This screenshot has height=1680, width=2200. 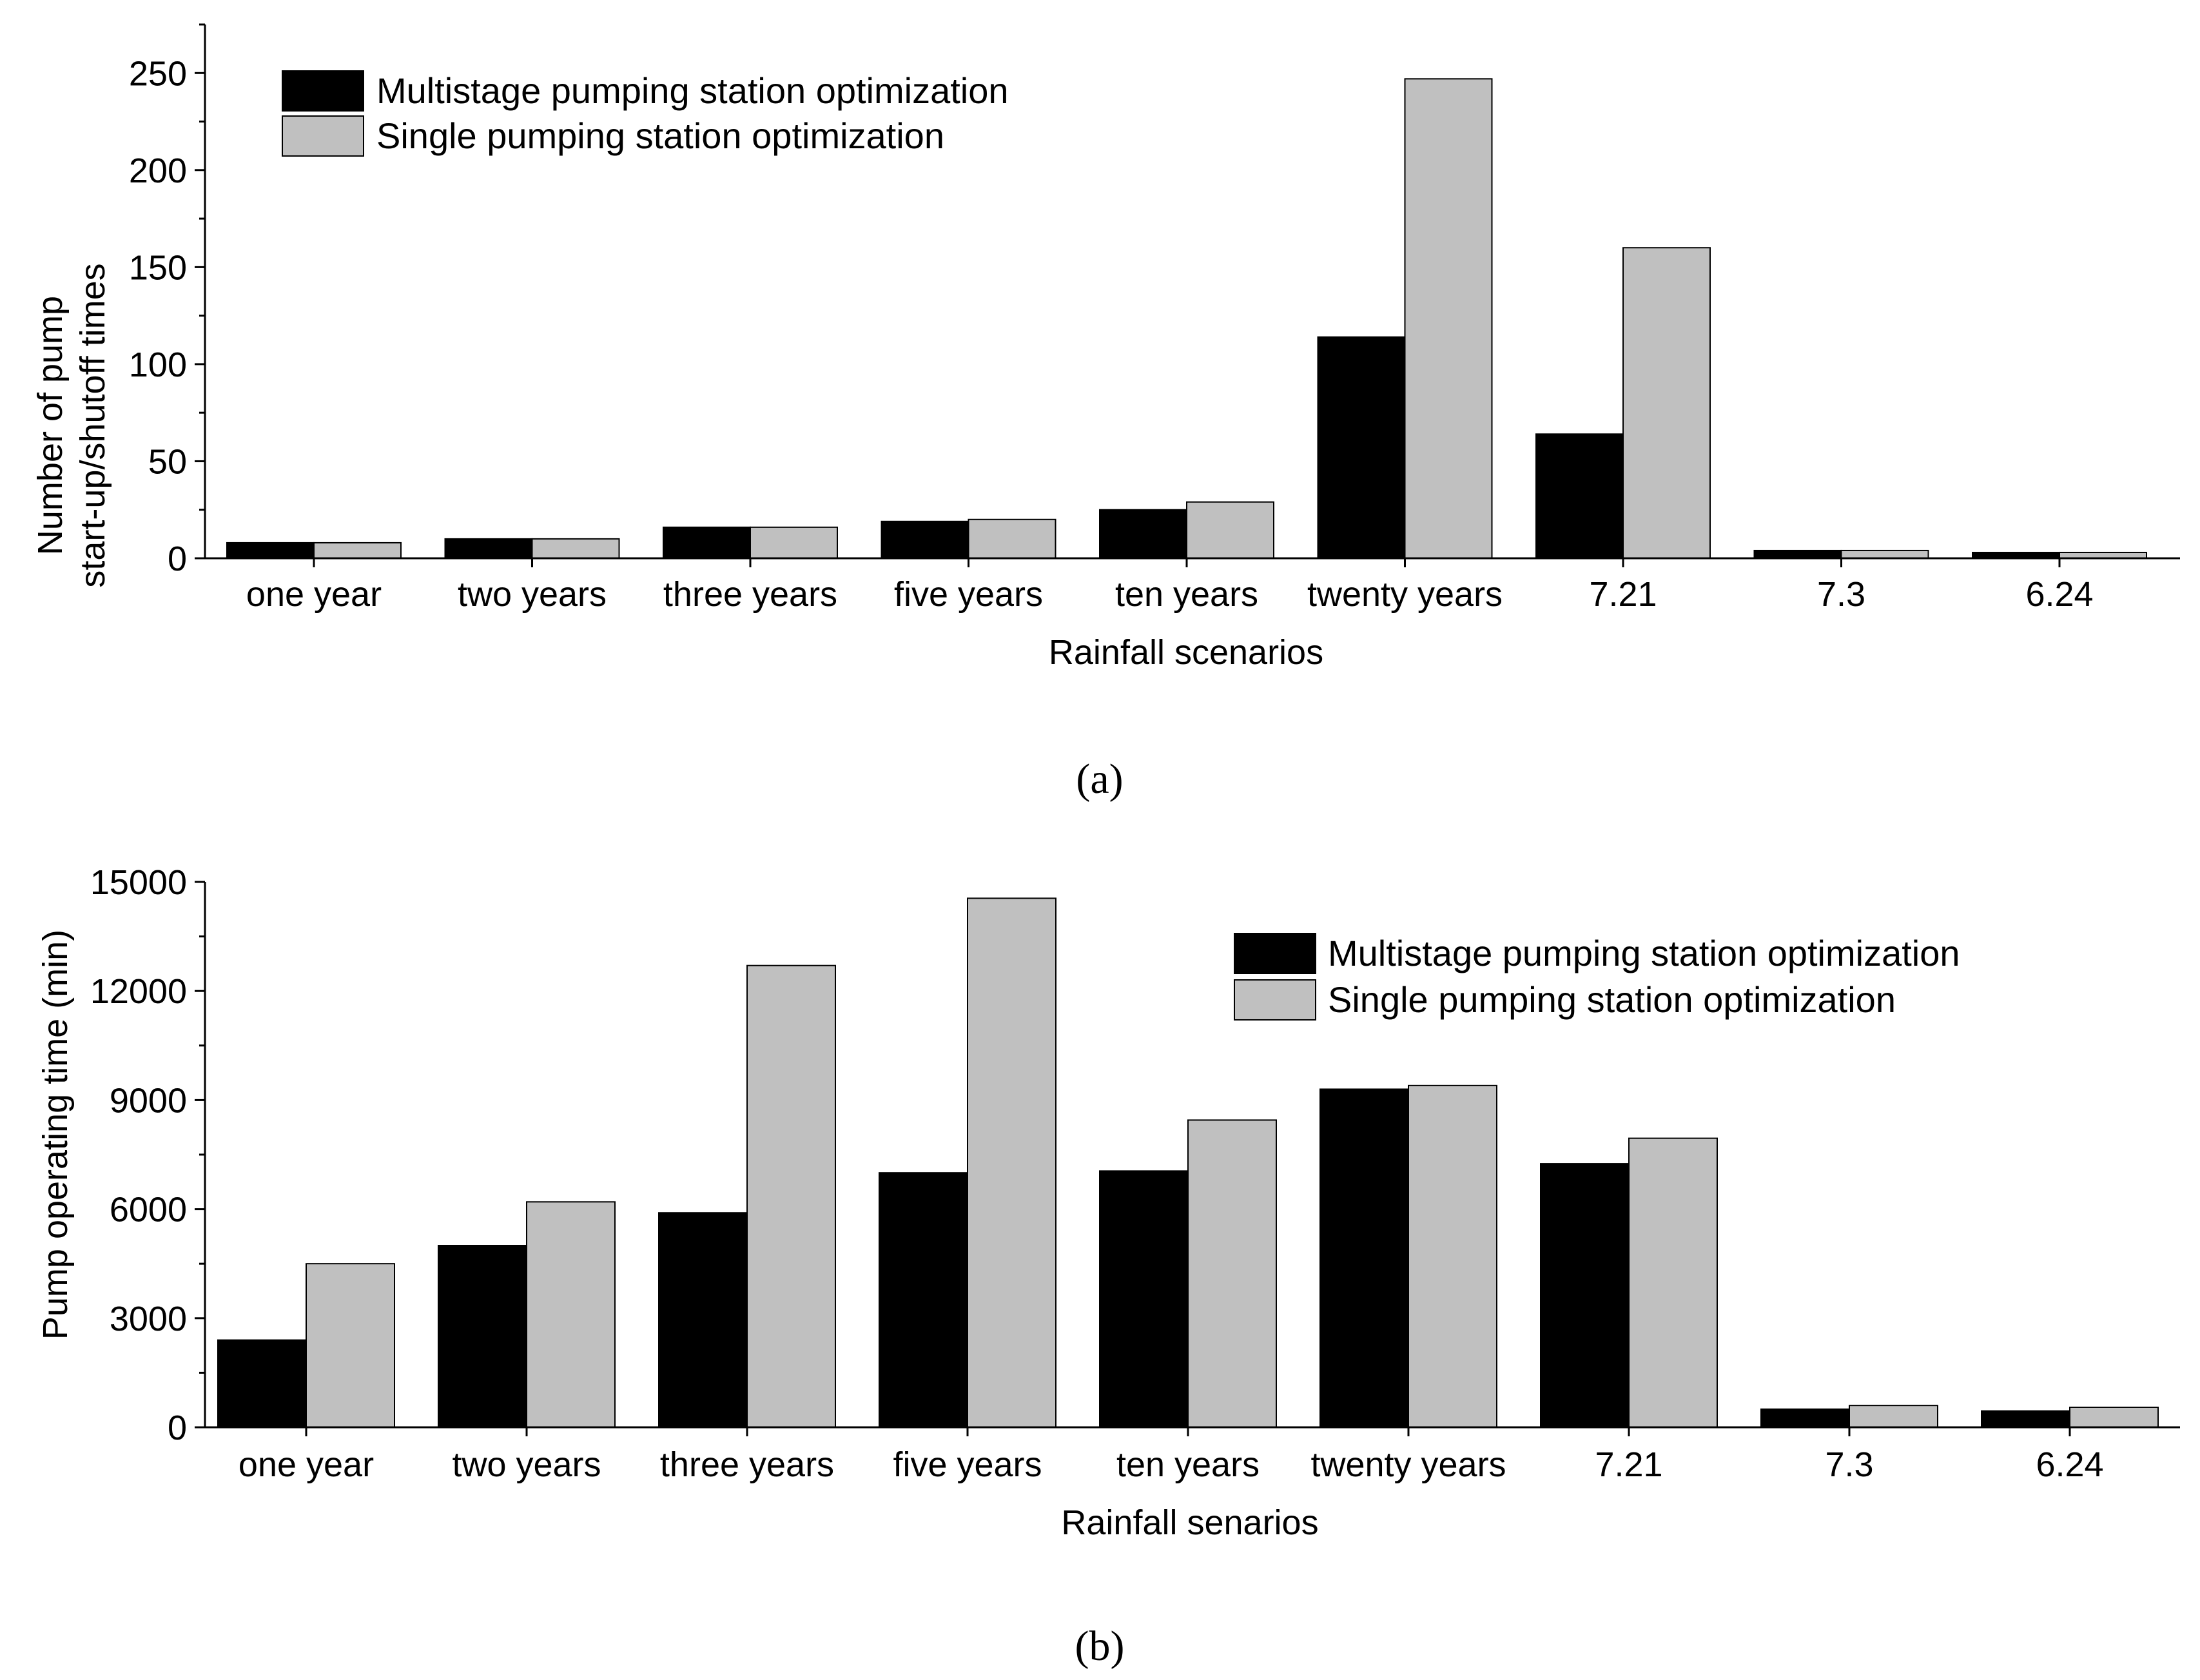 What do you see at coordinates (1189, 1522) in the screenshot?
I see `chart-b-x-axis-label: Rainfall senarios` at bounding box center [1189, 1522].